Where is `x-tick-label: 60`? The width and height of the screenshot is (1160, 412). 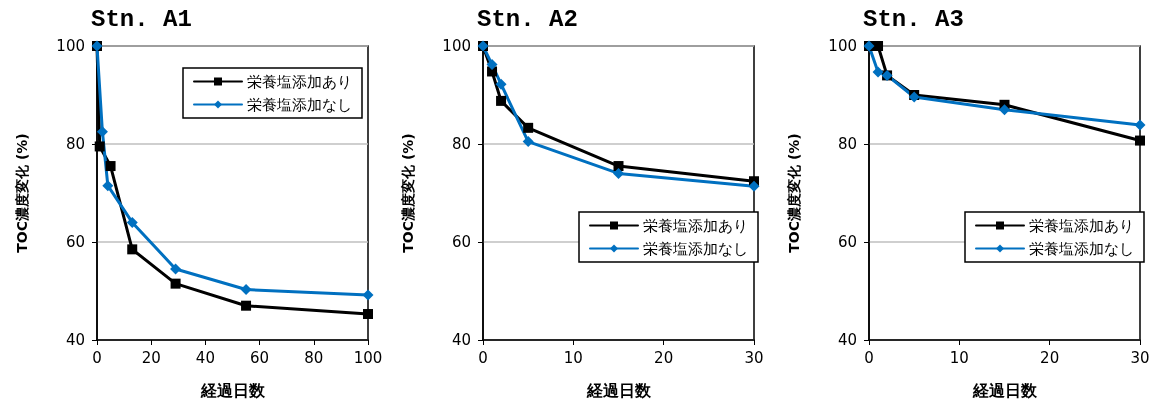 x-tick-label: 60 is located at coordinates (260, 357).